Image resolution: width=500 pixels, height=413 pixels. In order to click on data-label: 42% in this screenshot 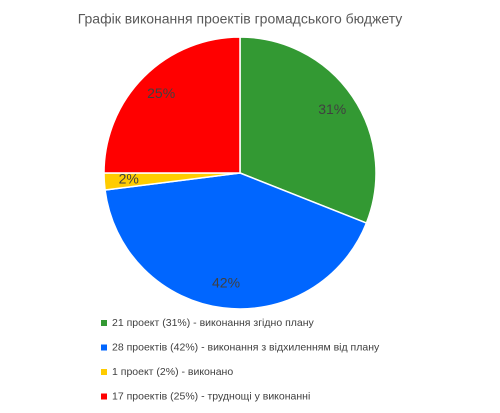, I will do `click(226, 282)`.